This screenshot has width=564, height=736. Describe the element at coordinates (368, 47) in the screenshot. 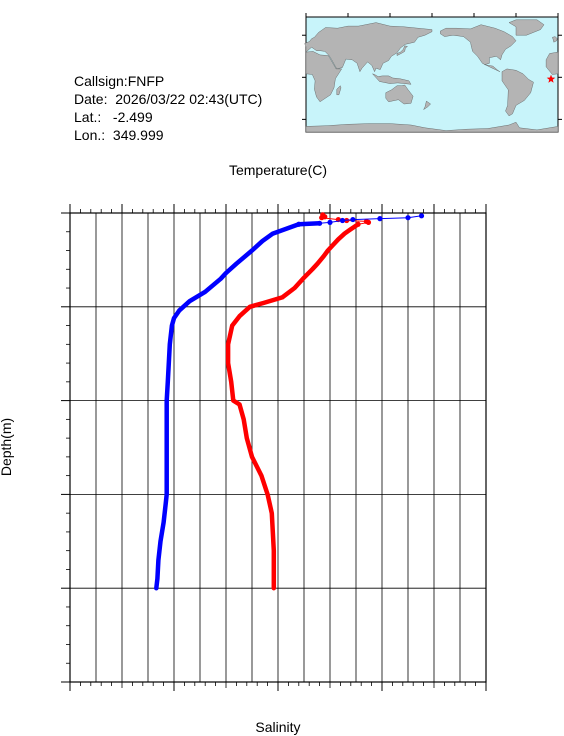

I see `map-land-europe-asia` at that location.